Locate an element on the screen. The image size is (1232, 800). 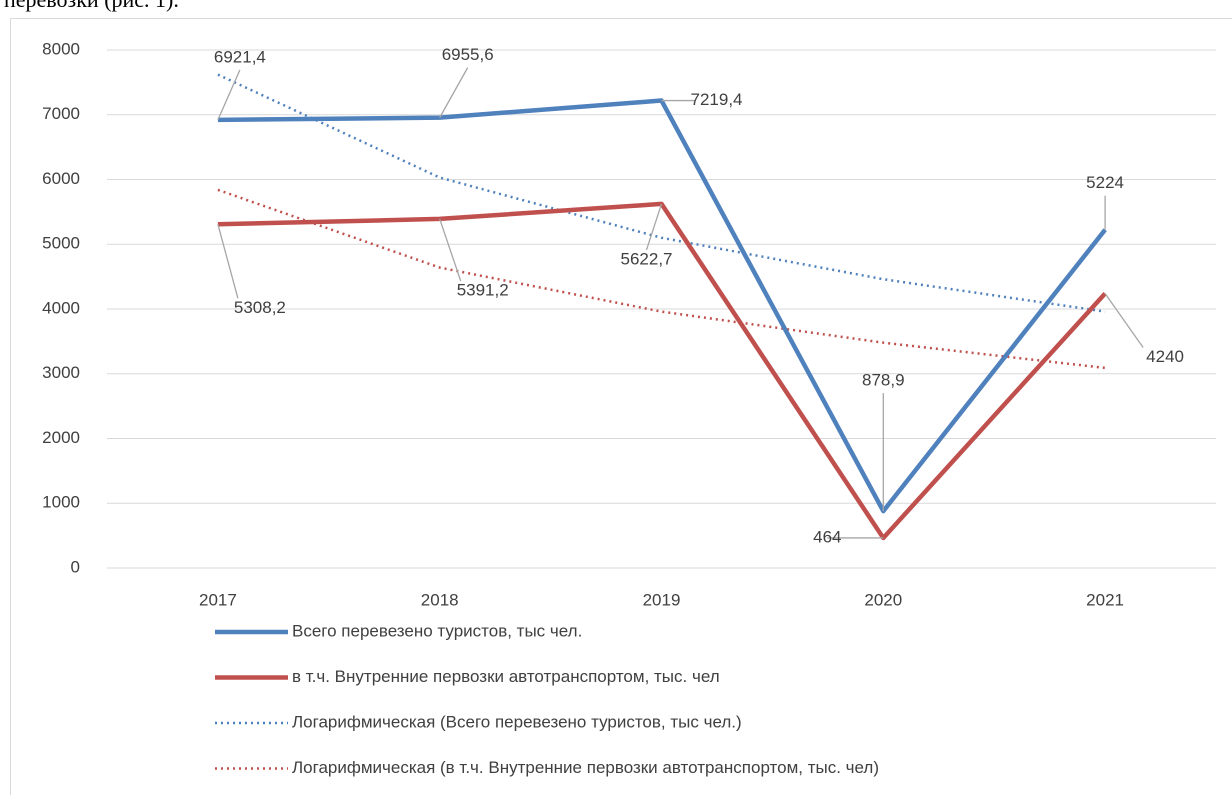
y-tick-label: 0 is located at coordinates (75, 566).